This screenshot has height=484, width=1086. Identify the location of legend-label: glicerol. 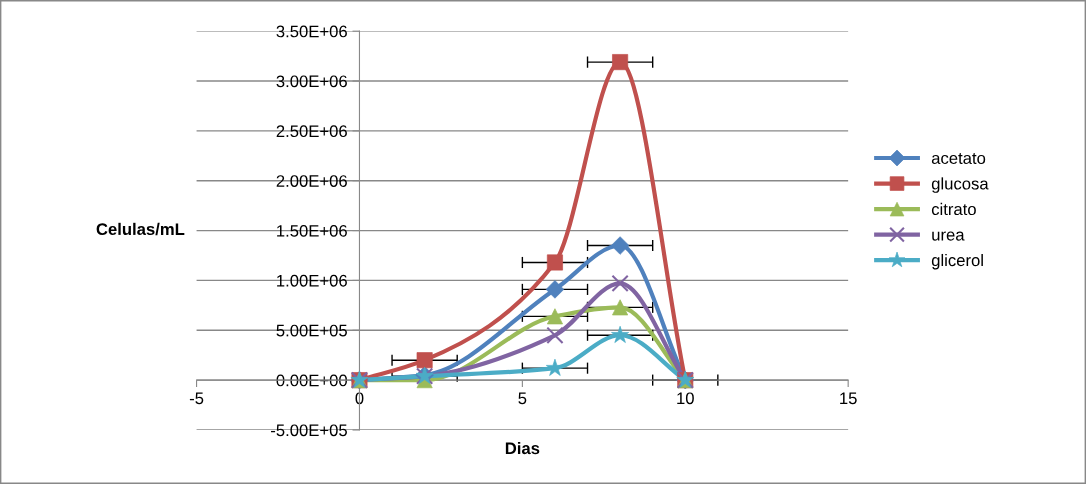
(957, 261).